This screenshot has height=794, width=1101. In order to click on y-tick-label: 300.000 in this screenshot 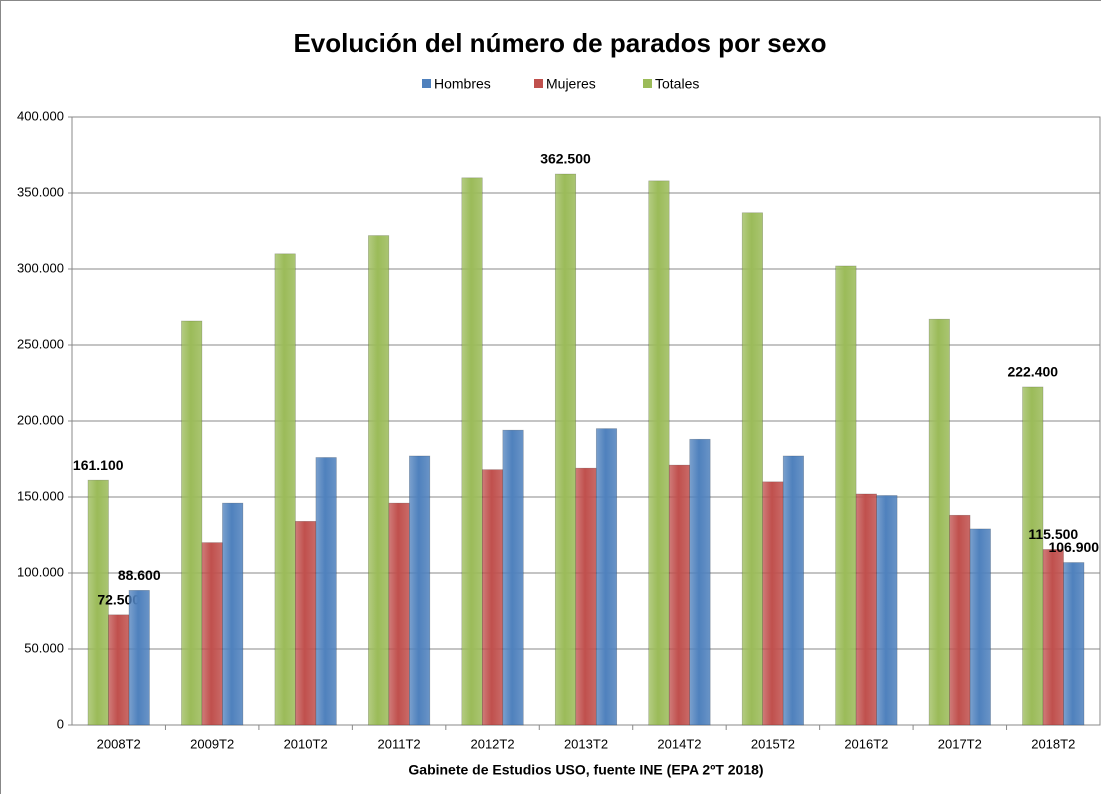, I will do `click(40, 267)`.